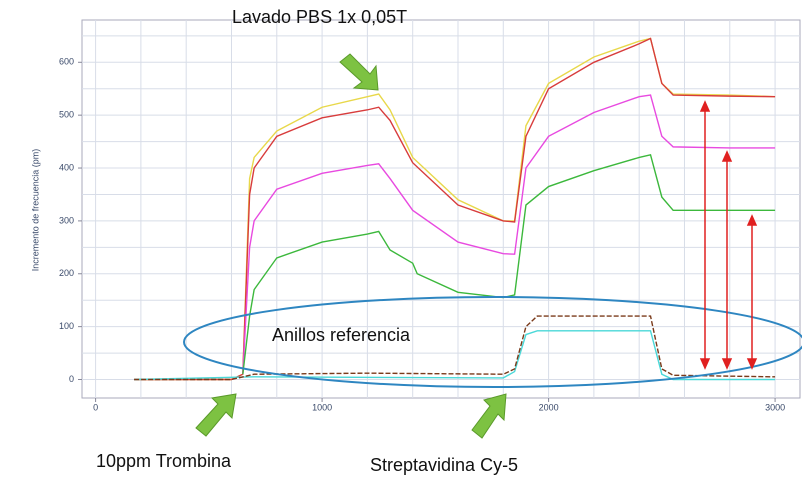 Image resolution: width=802 pixels, height=477 pixels. Describe the element at coordinates (66, 167) in the screenshot. I see `y-tick-label: 400` at that location.